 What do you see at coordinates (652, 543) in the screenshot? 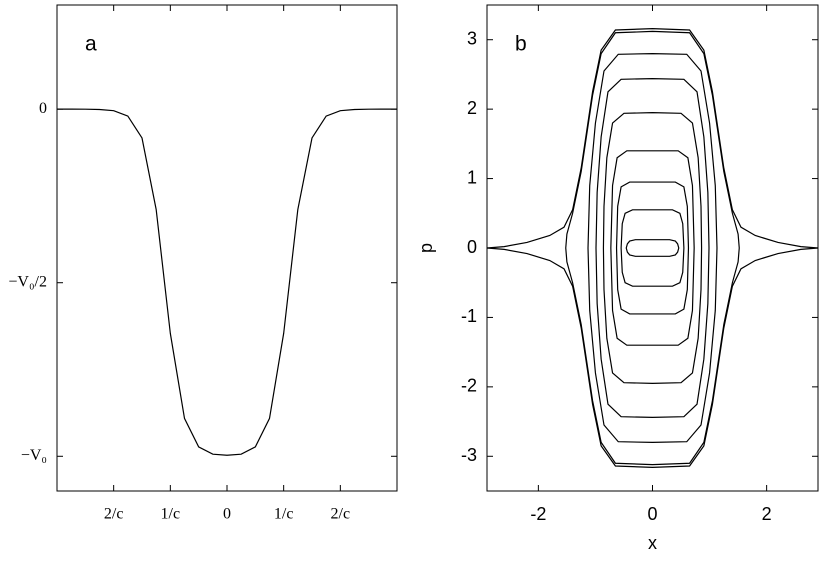
I see `x-axis-label: x` at bounding box center [652, 543].